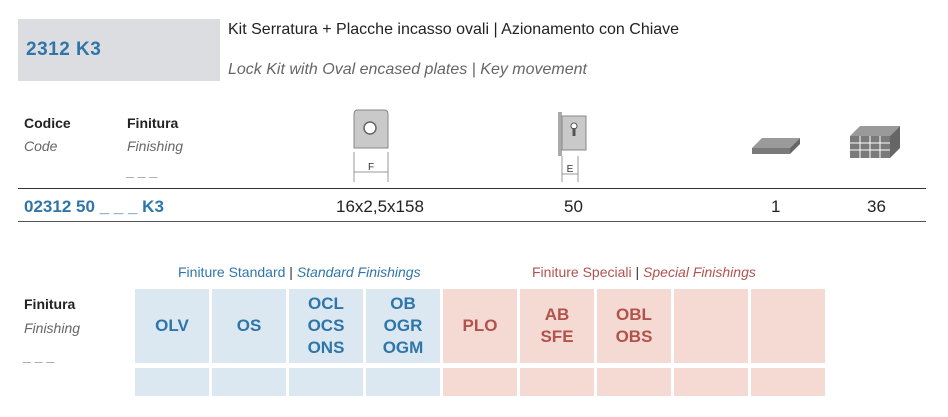  What do you see at coordinates (326, 303) in the screenshot?
I see `finish-code: OCL` at bounding box center [326, 303].